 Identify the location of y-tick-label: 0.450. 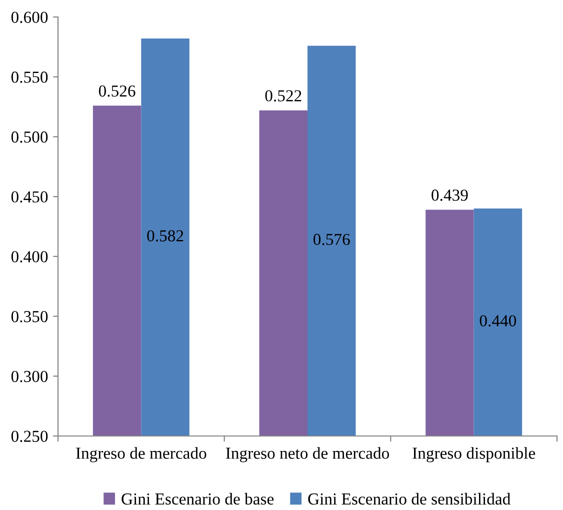
(29, 197).